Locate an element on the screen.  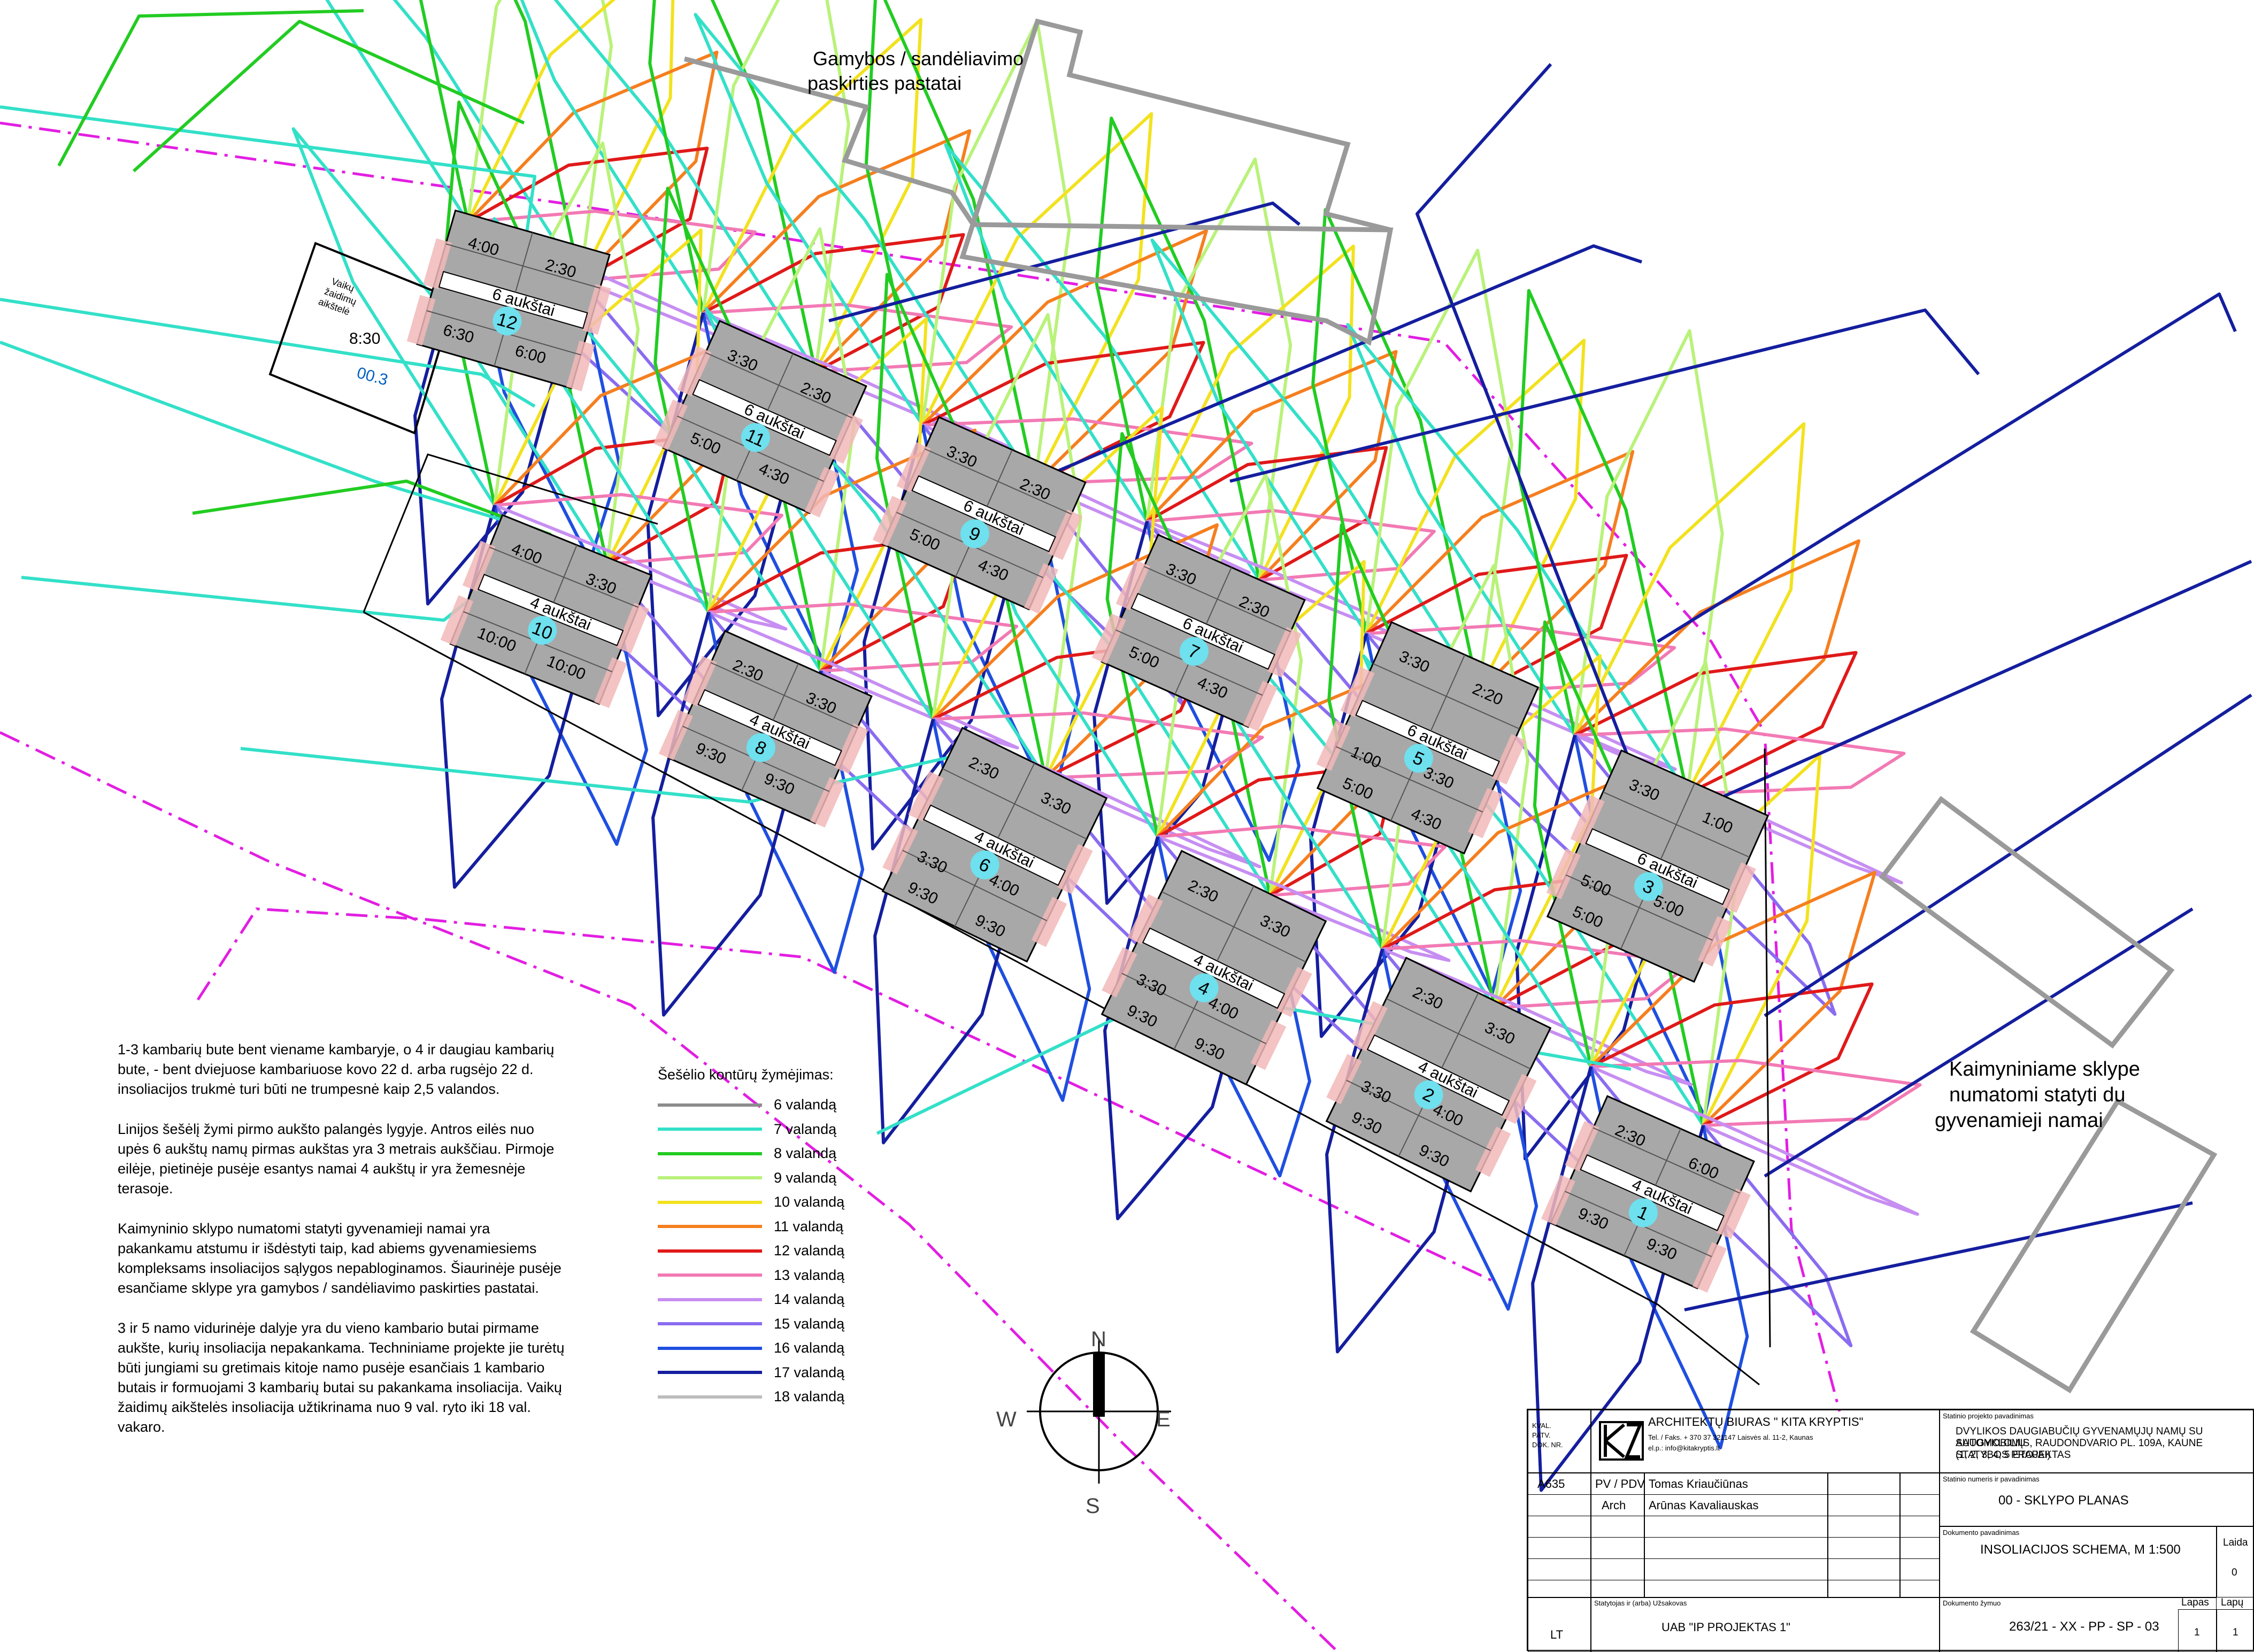
tb-country: LT is located at coordinates (1557, 1634).